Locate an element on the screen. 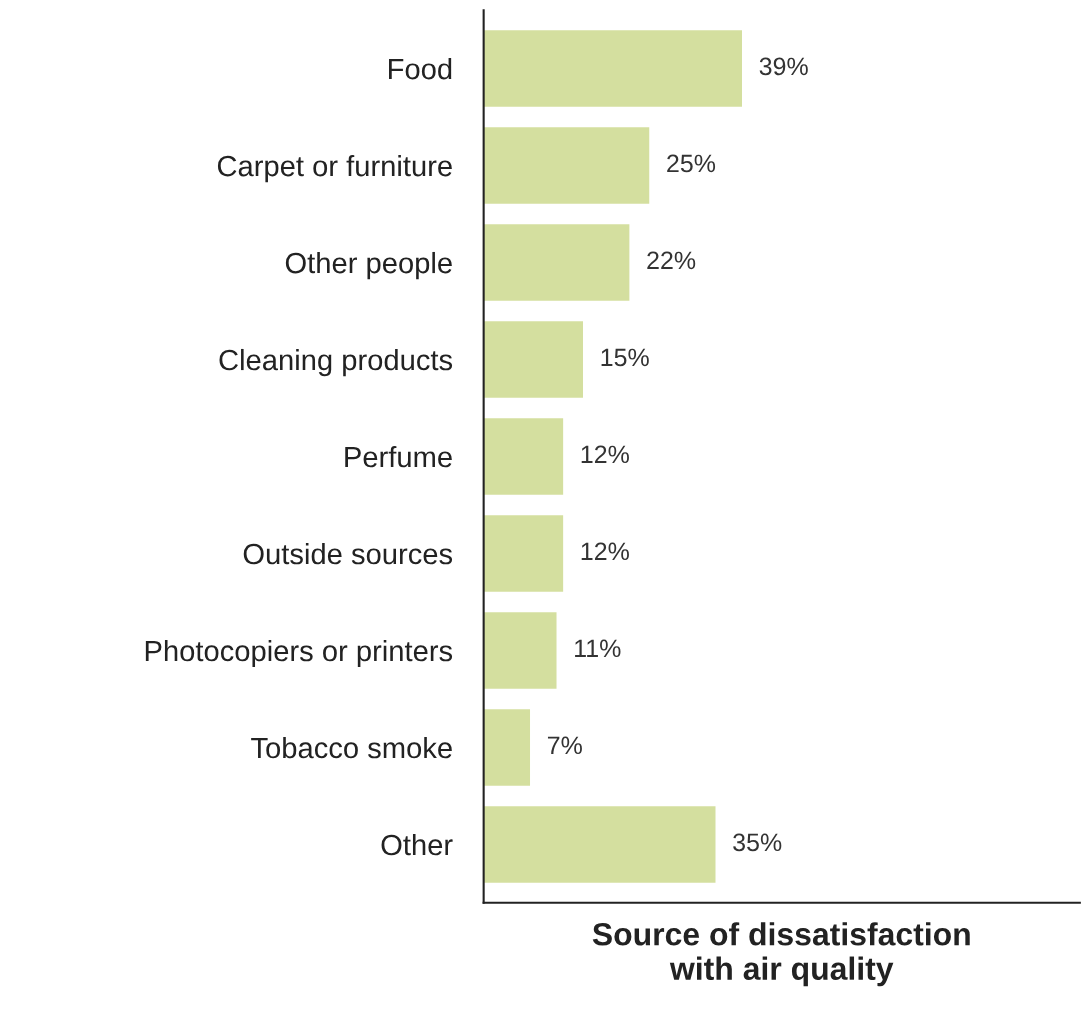  y-tick-label: Perfume is located at coordinates (398, 456).